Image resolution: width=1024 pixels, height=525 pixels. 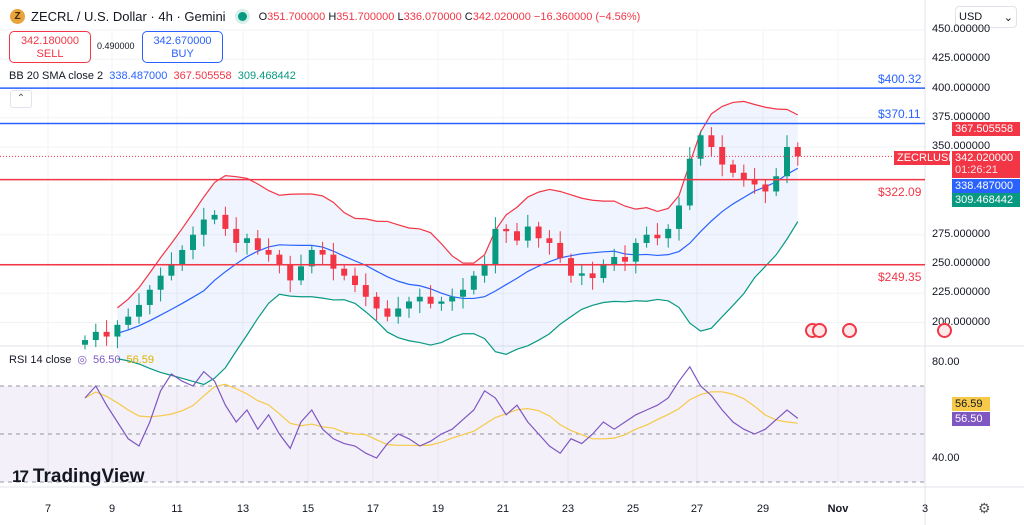 I want to click on bb-upper-tag: 367.505558, so click(x=986, y=129).